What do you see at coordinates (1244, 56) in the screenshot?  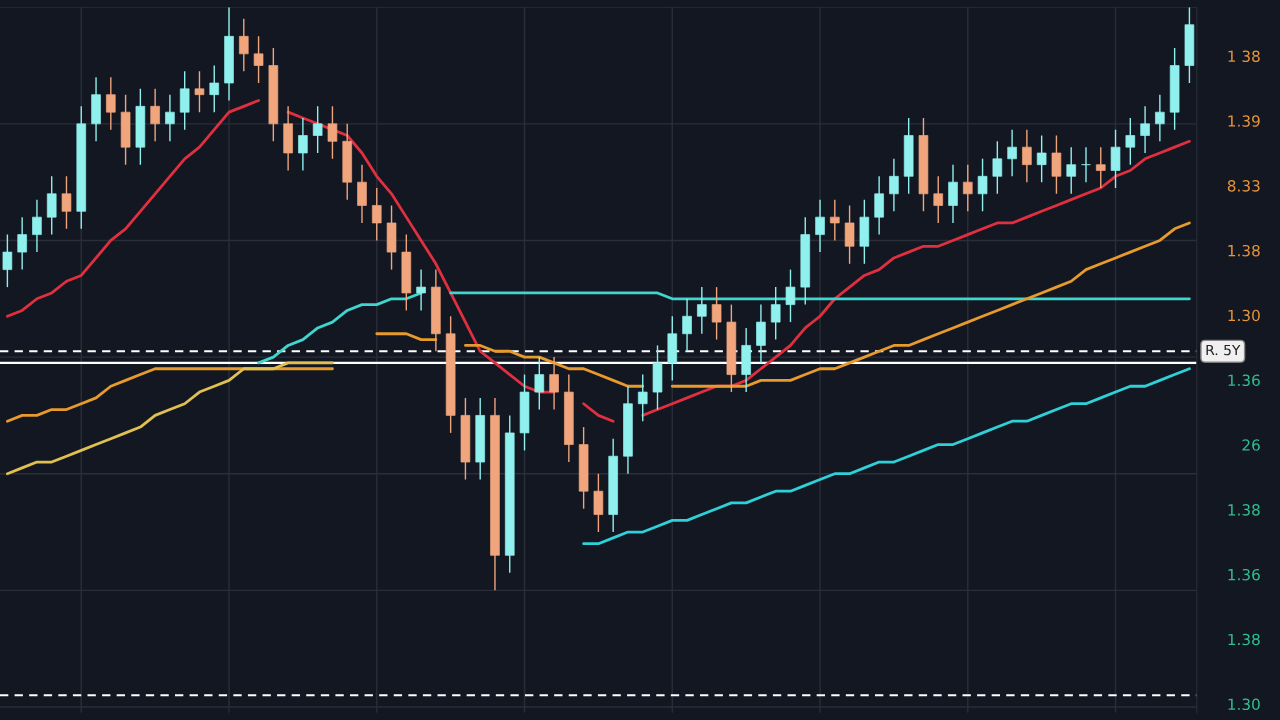 I see `text: 1 38` at bounding box center [1244, 56].